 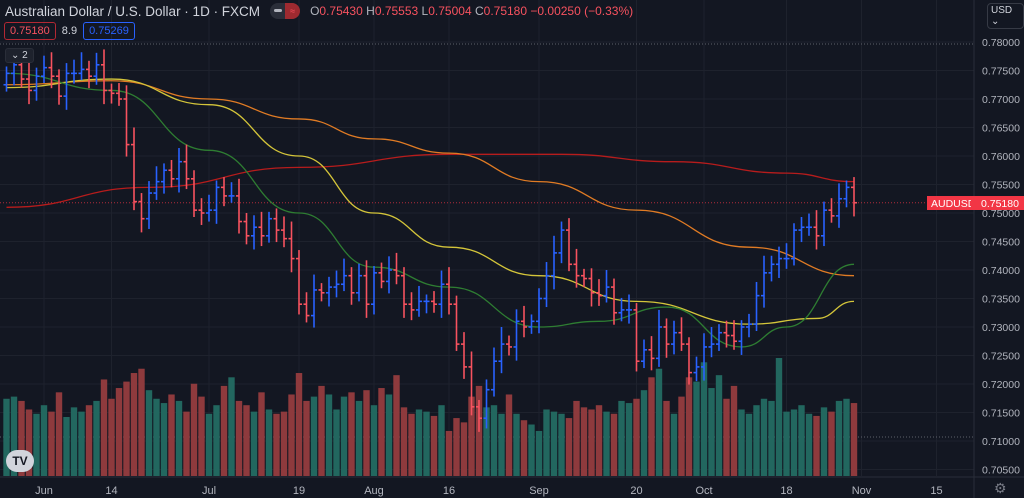 What do you see at coordinates (20, 461) in the screenshot?
I see `tradingview-logo: TV` at bounding box center [20, 461].